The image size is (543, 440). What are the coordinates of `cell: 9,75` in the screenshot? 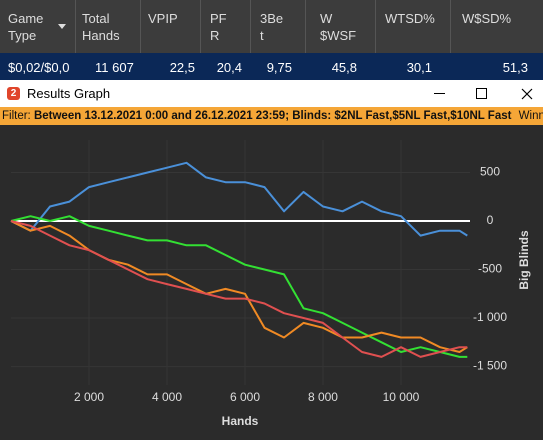 It's located at (279, 67).